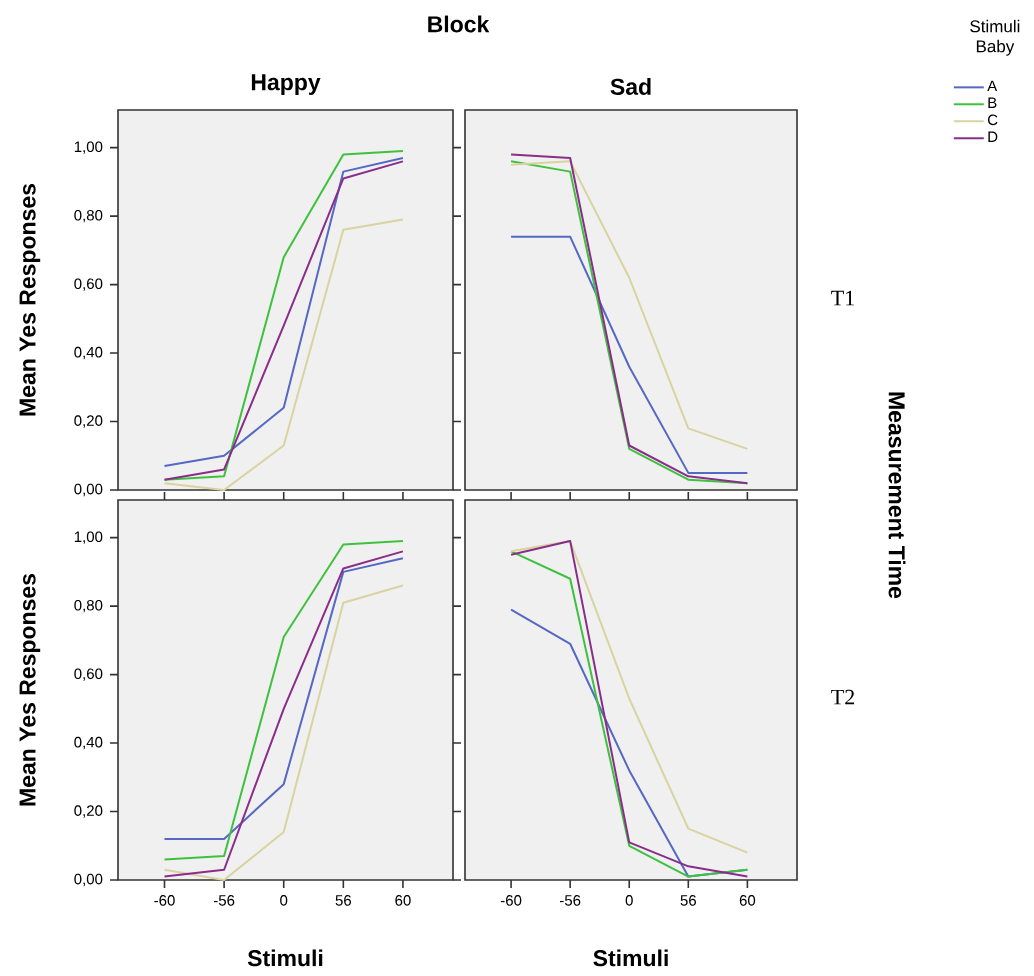 Image resolution: width=1034 pixels, height=976 pixels. I want to click on legend-label: A, so click(992, 86).